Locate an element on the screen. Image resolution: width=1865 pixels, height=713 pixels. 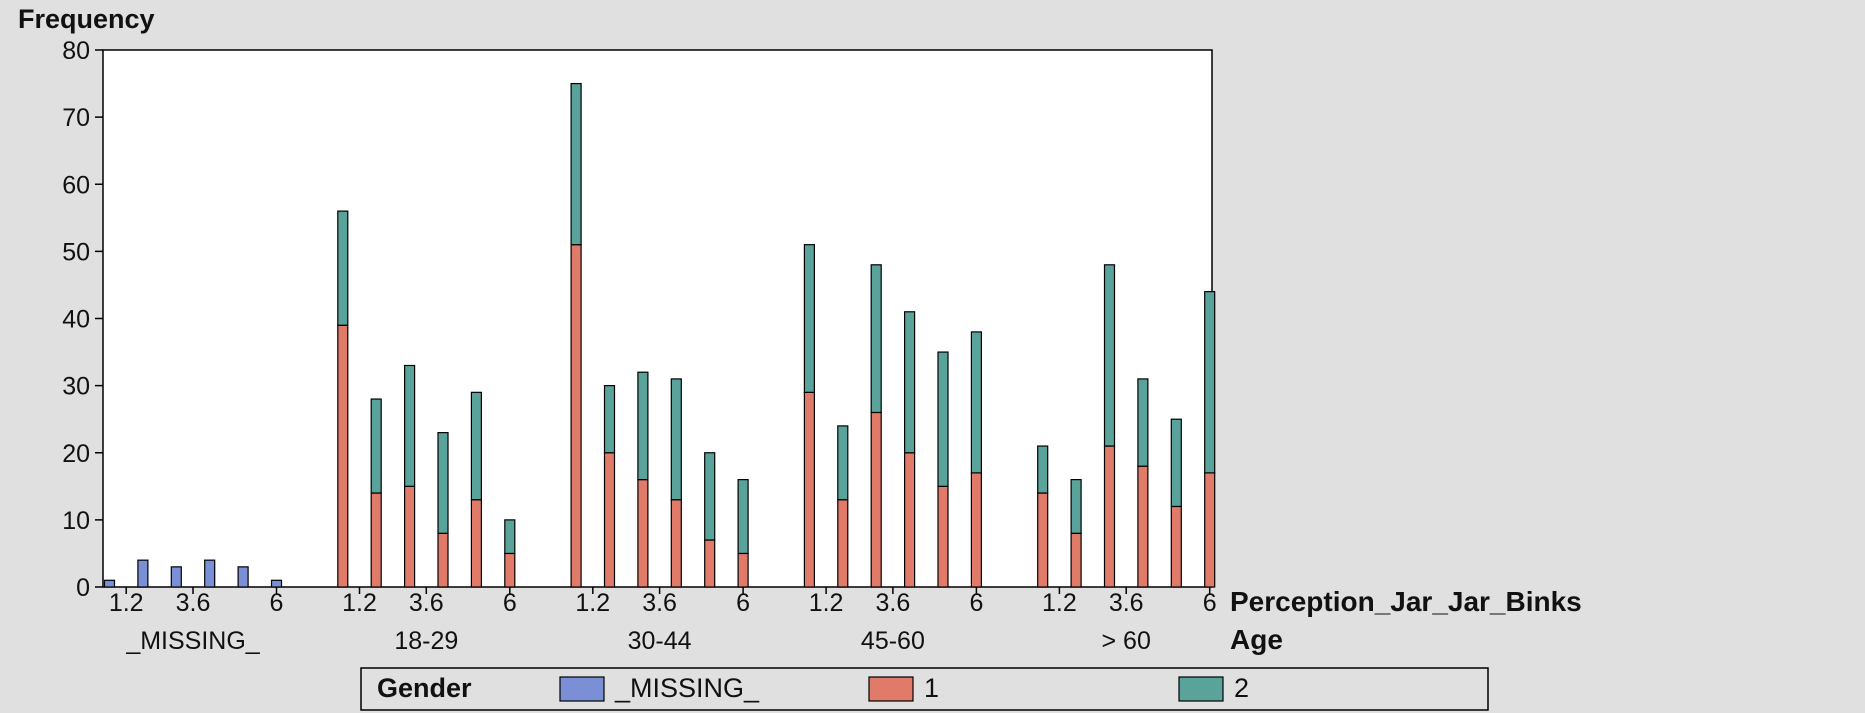
y-tick-label: 50 is located at coordinates (76, 252).